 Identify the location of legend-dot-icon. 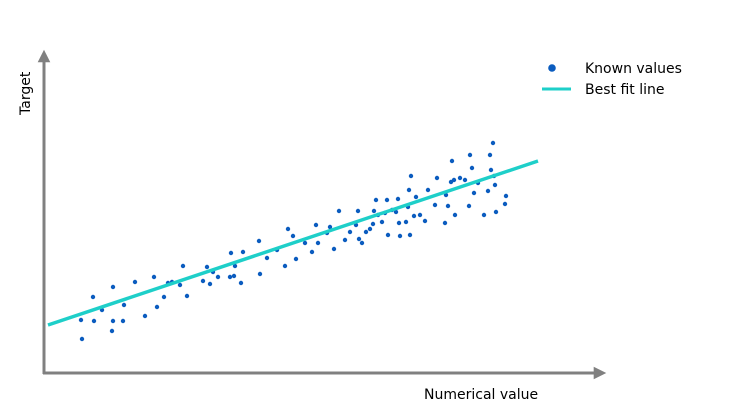
(552, 68).